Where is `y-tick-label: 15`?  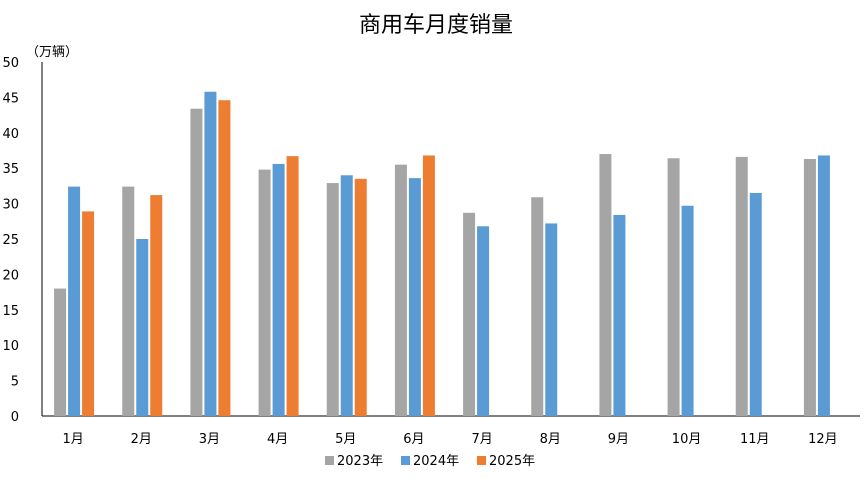
y-tick-label: 15 is located at coordinates (10, 311).